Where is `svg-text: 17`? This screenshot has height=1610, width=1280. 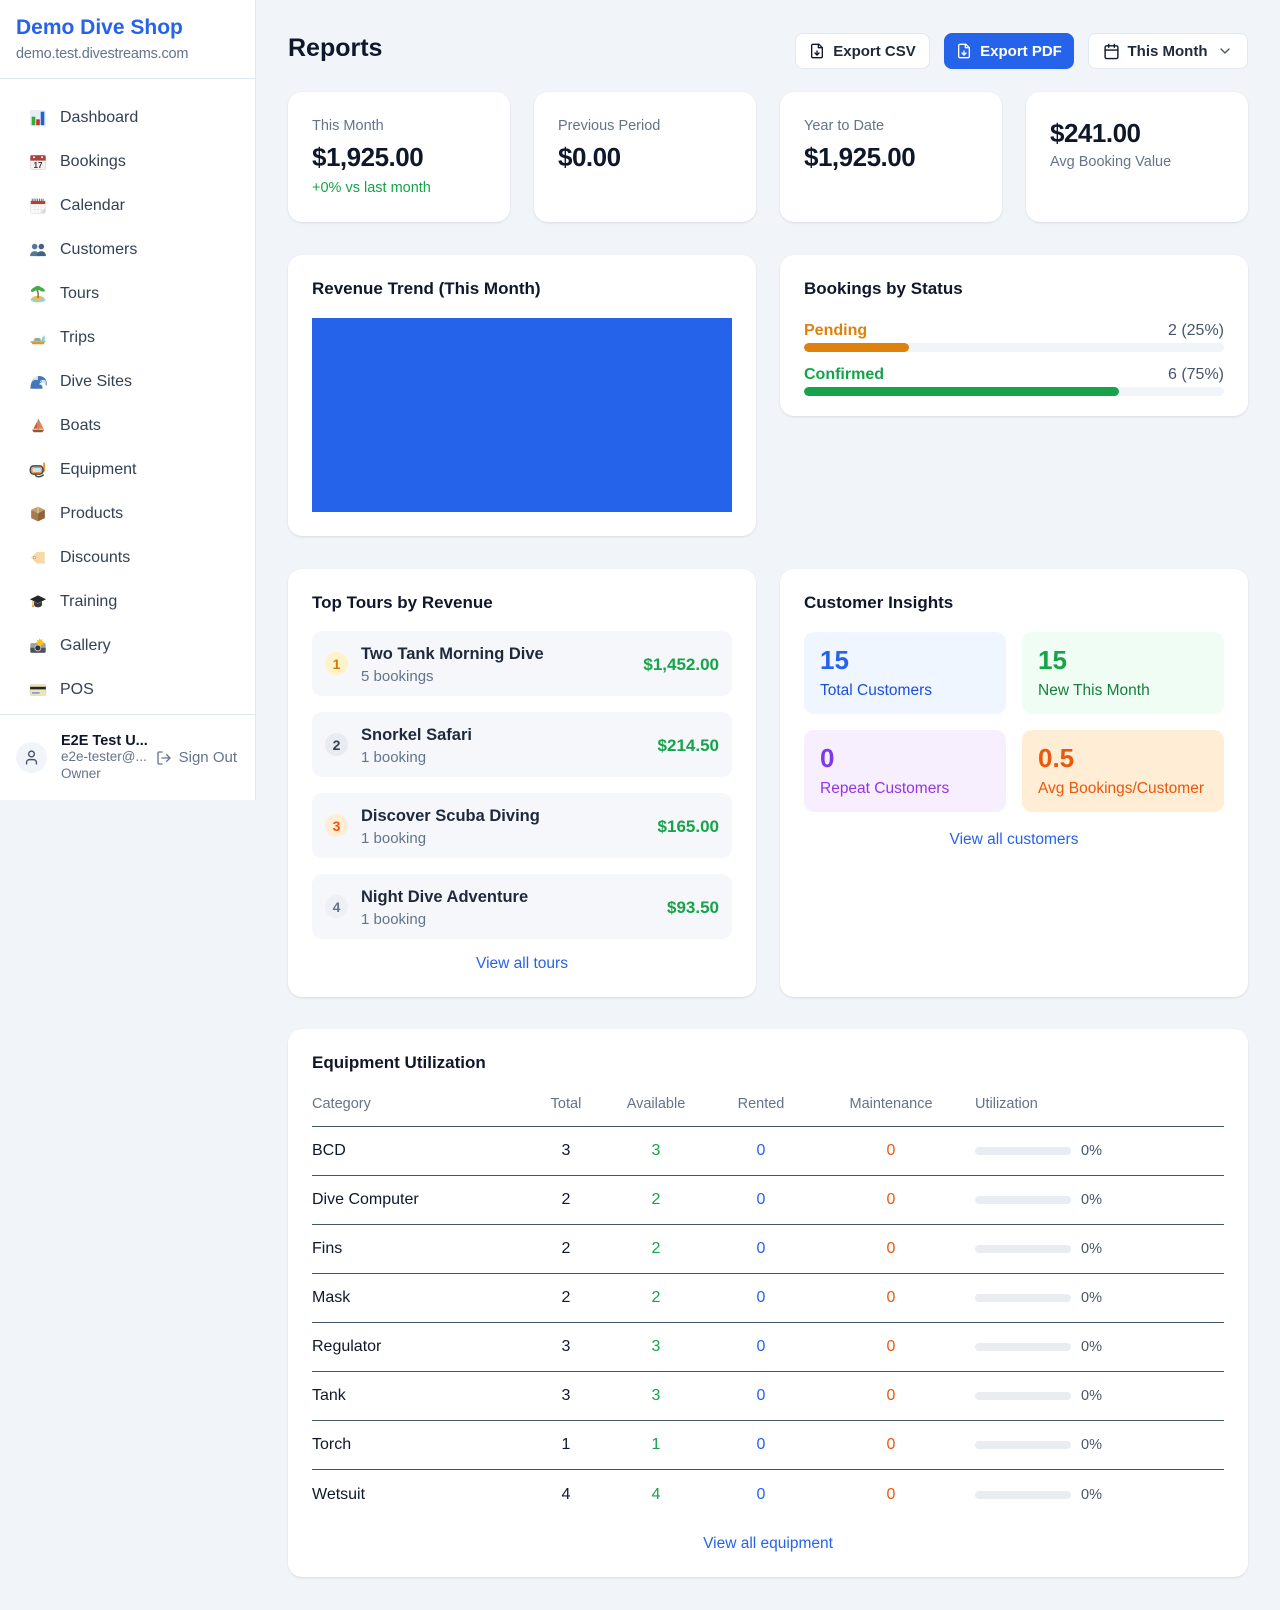 svg-text: 17 is located at coordinates (38, 165).